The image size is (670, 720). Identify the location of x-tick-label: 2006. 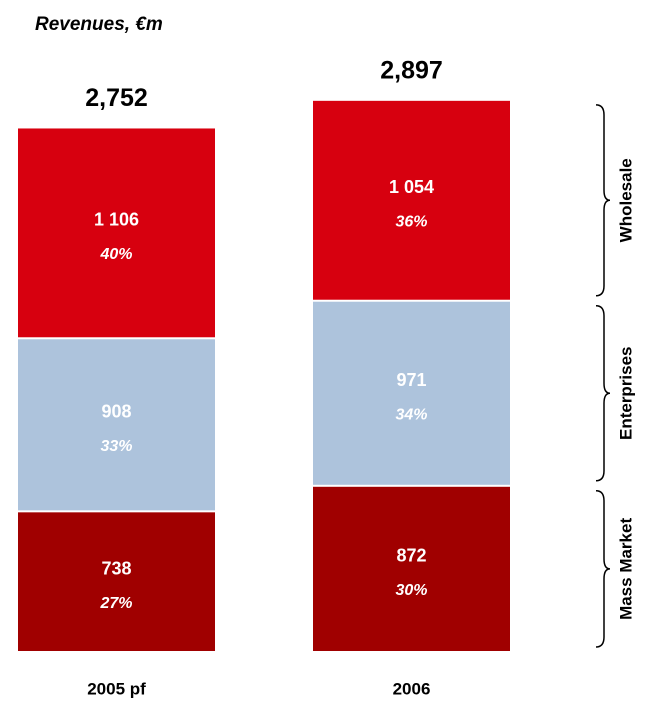
(412, 688).